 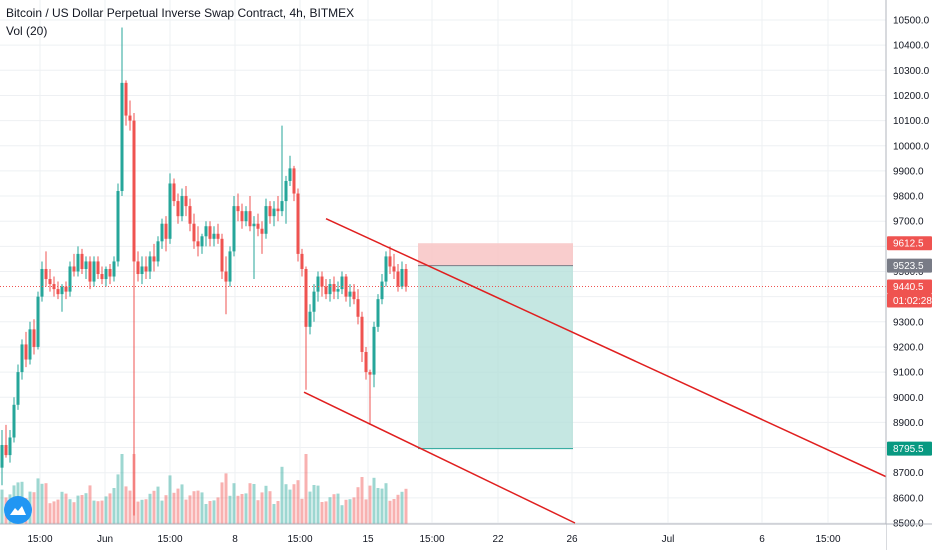 I want to click on price-tick-label: 8600.0, so click(x=908, y=498).